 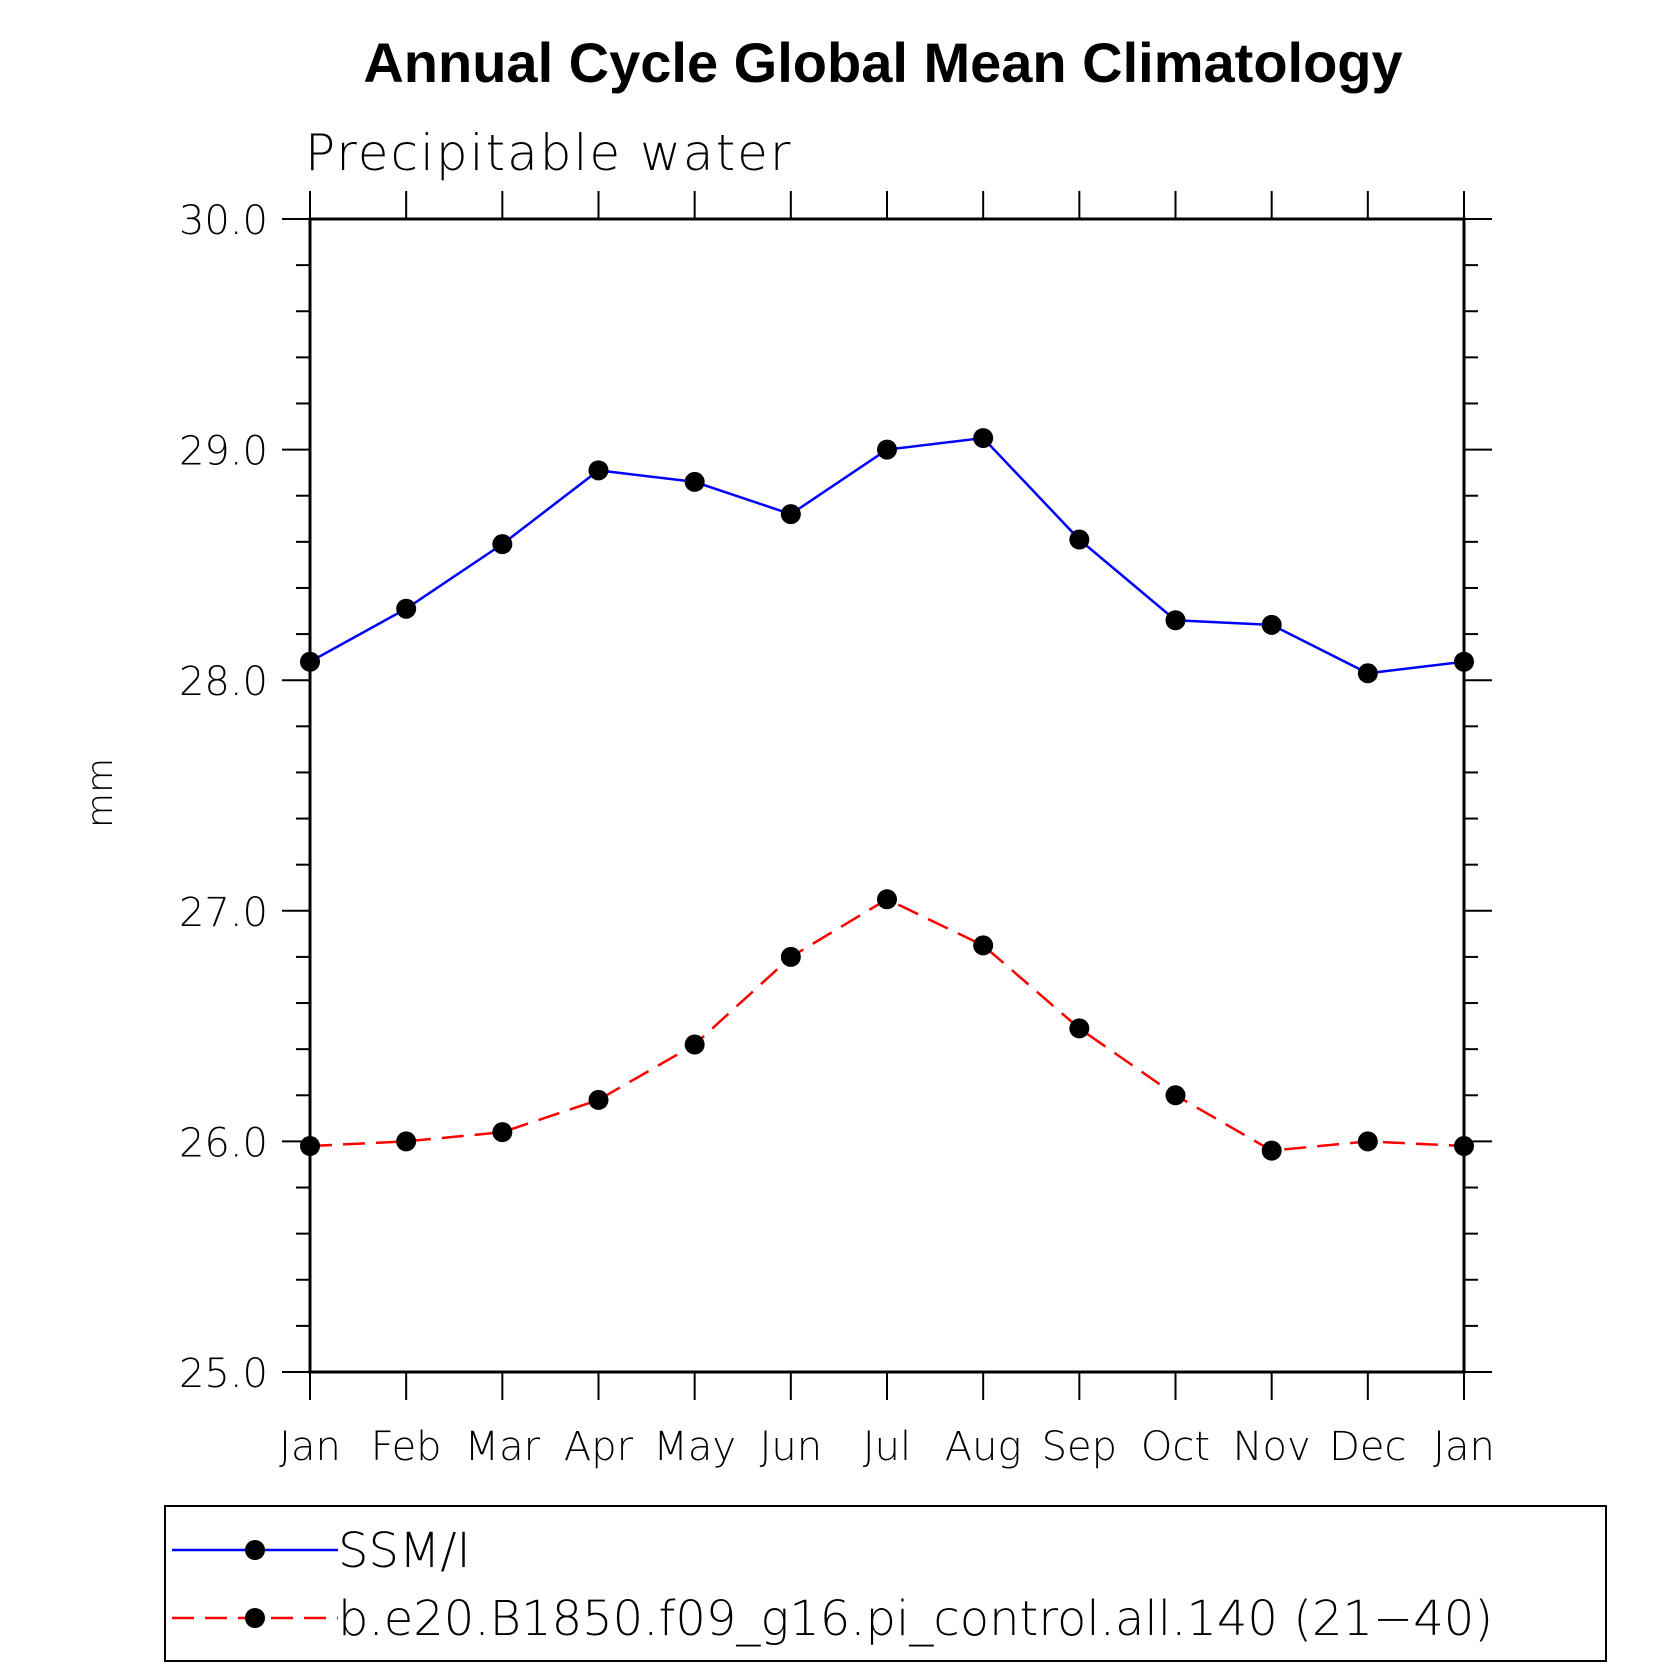 I want to click on chart-title: Annual Cycle Global Mean Climatology, so click(x=882, y=62).